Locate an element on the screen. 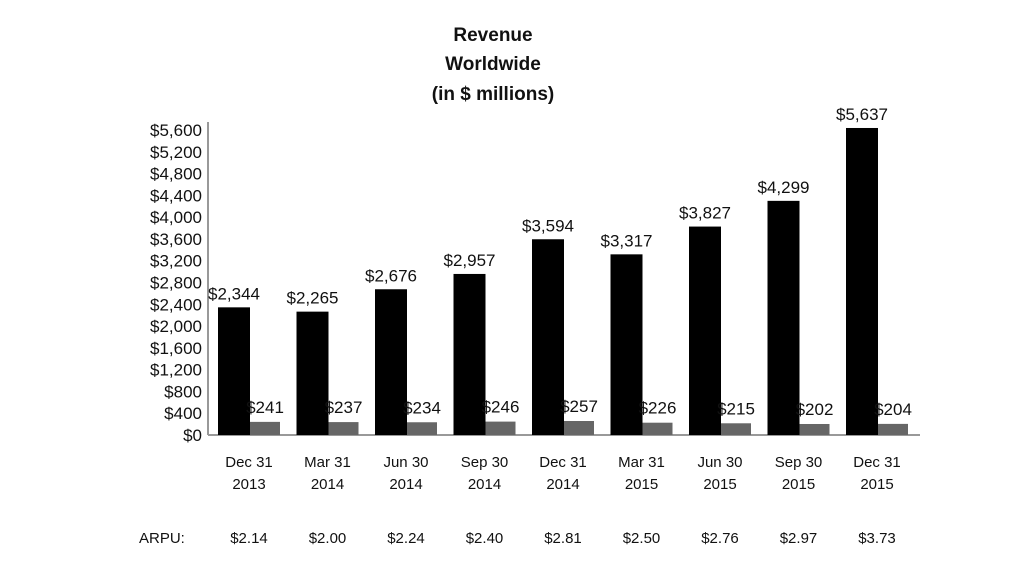 The image size is (1013, 575). arpu-value: $2.81 is located at coordinates (563, 538).